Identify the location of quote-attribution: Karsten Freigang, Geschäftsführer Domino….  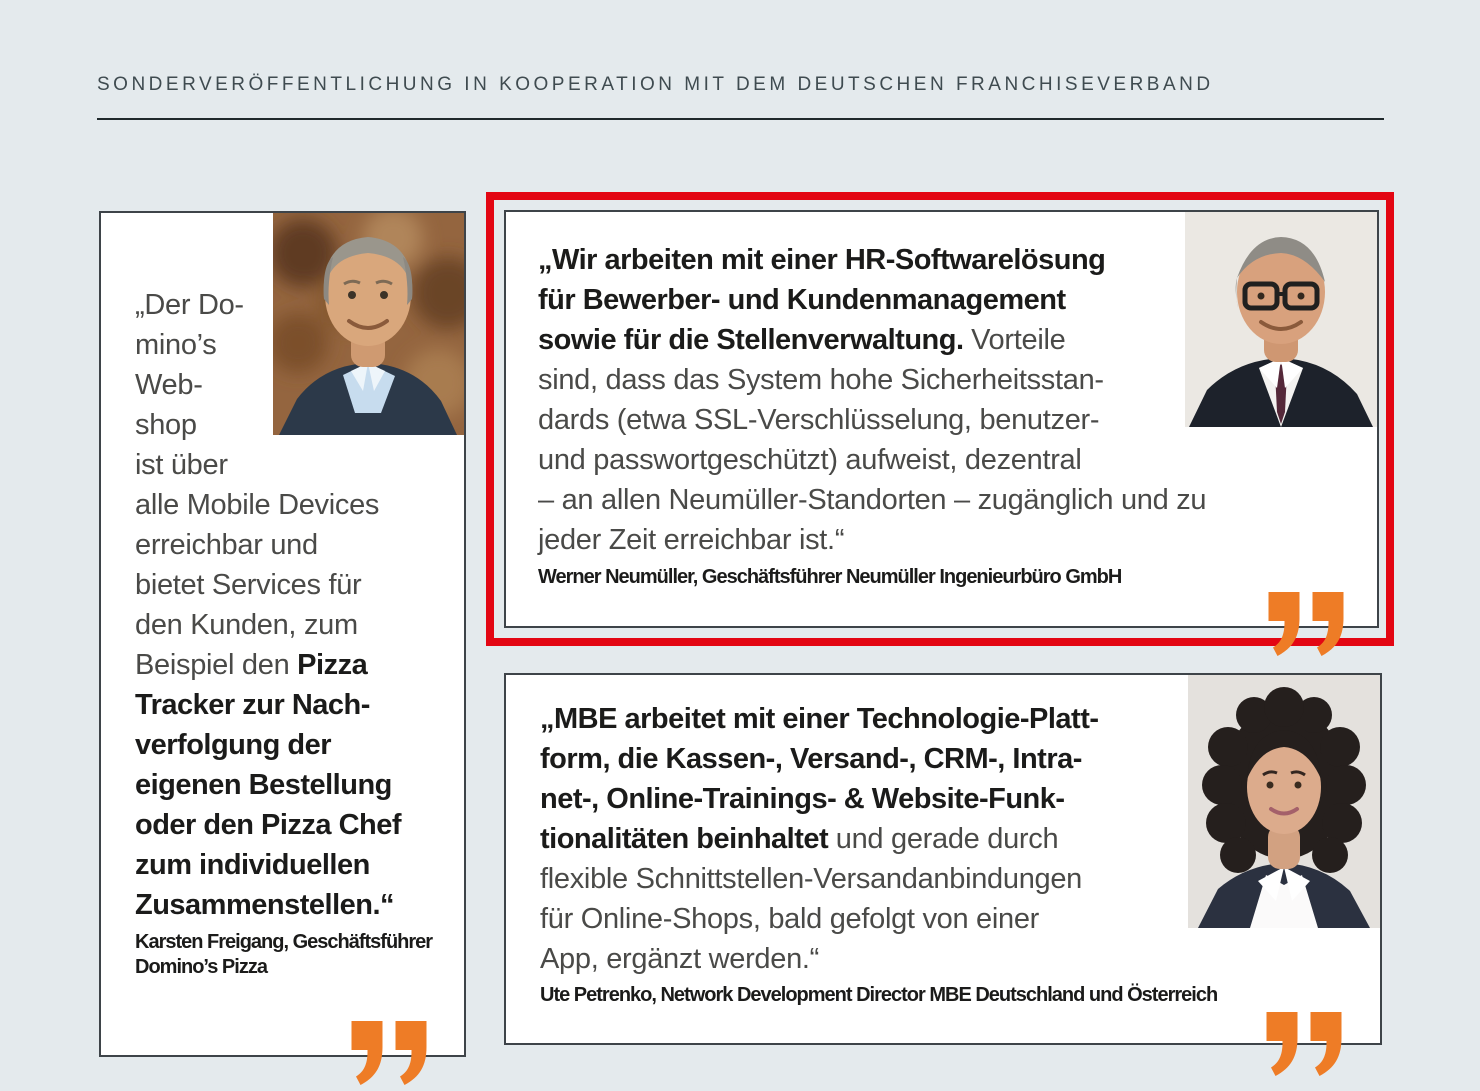
(284, 954).